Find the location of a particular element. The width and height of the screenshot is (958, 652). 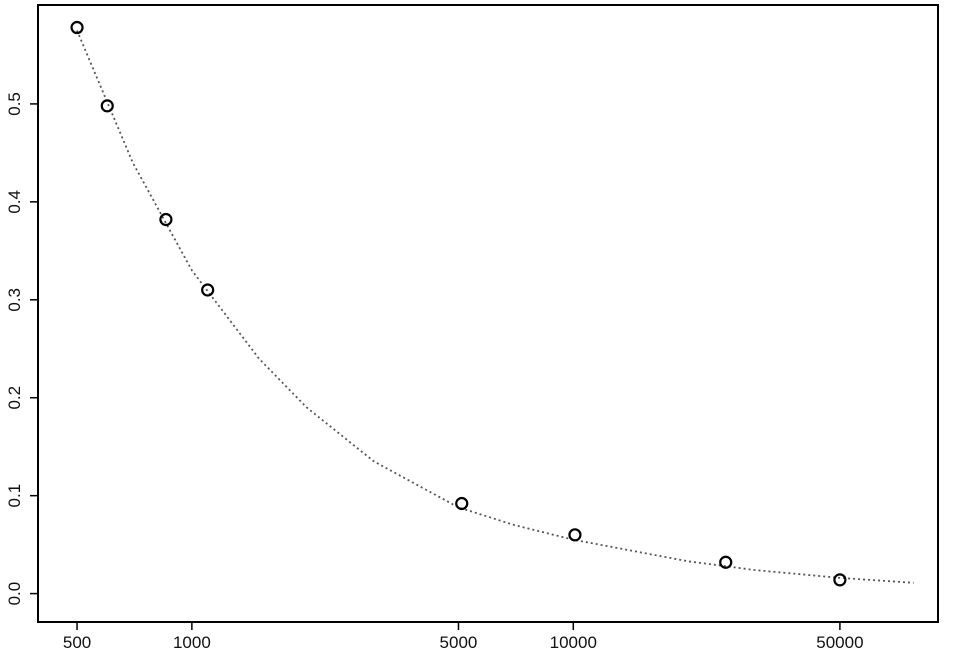

x-tick-label: 1000 is located at coordinates (192, 642).